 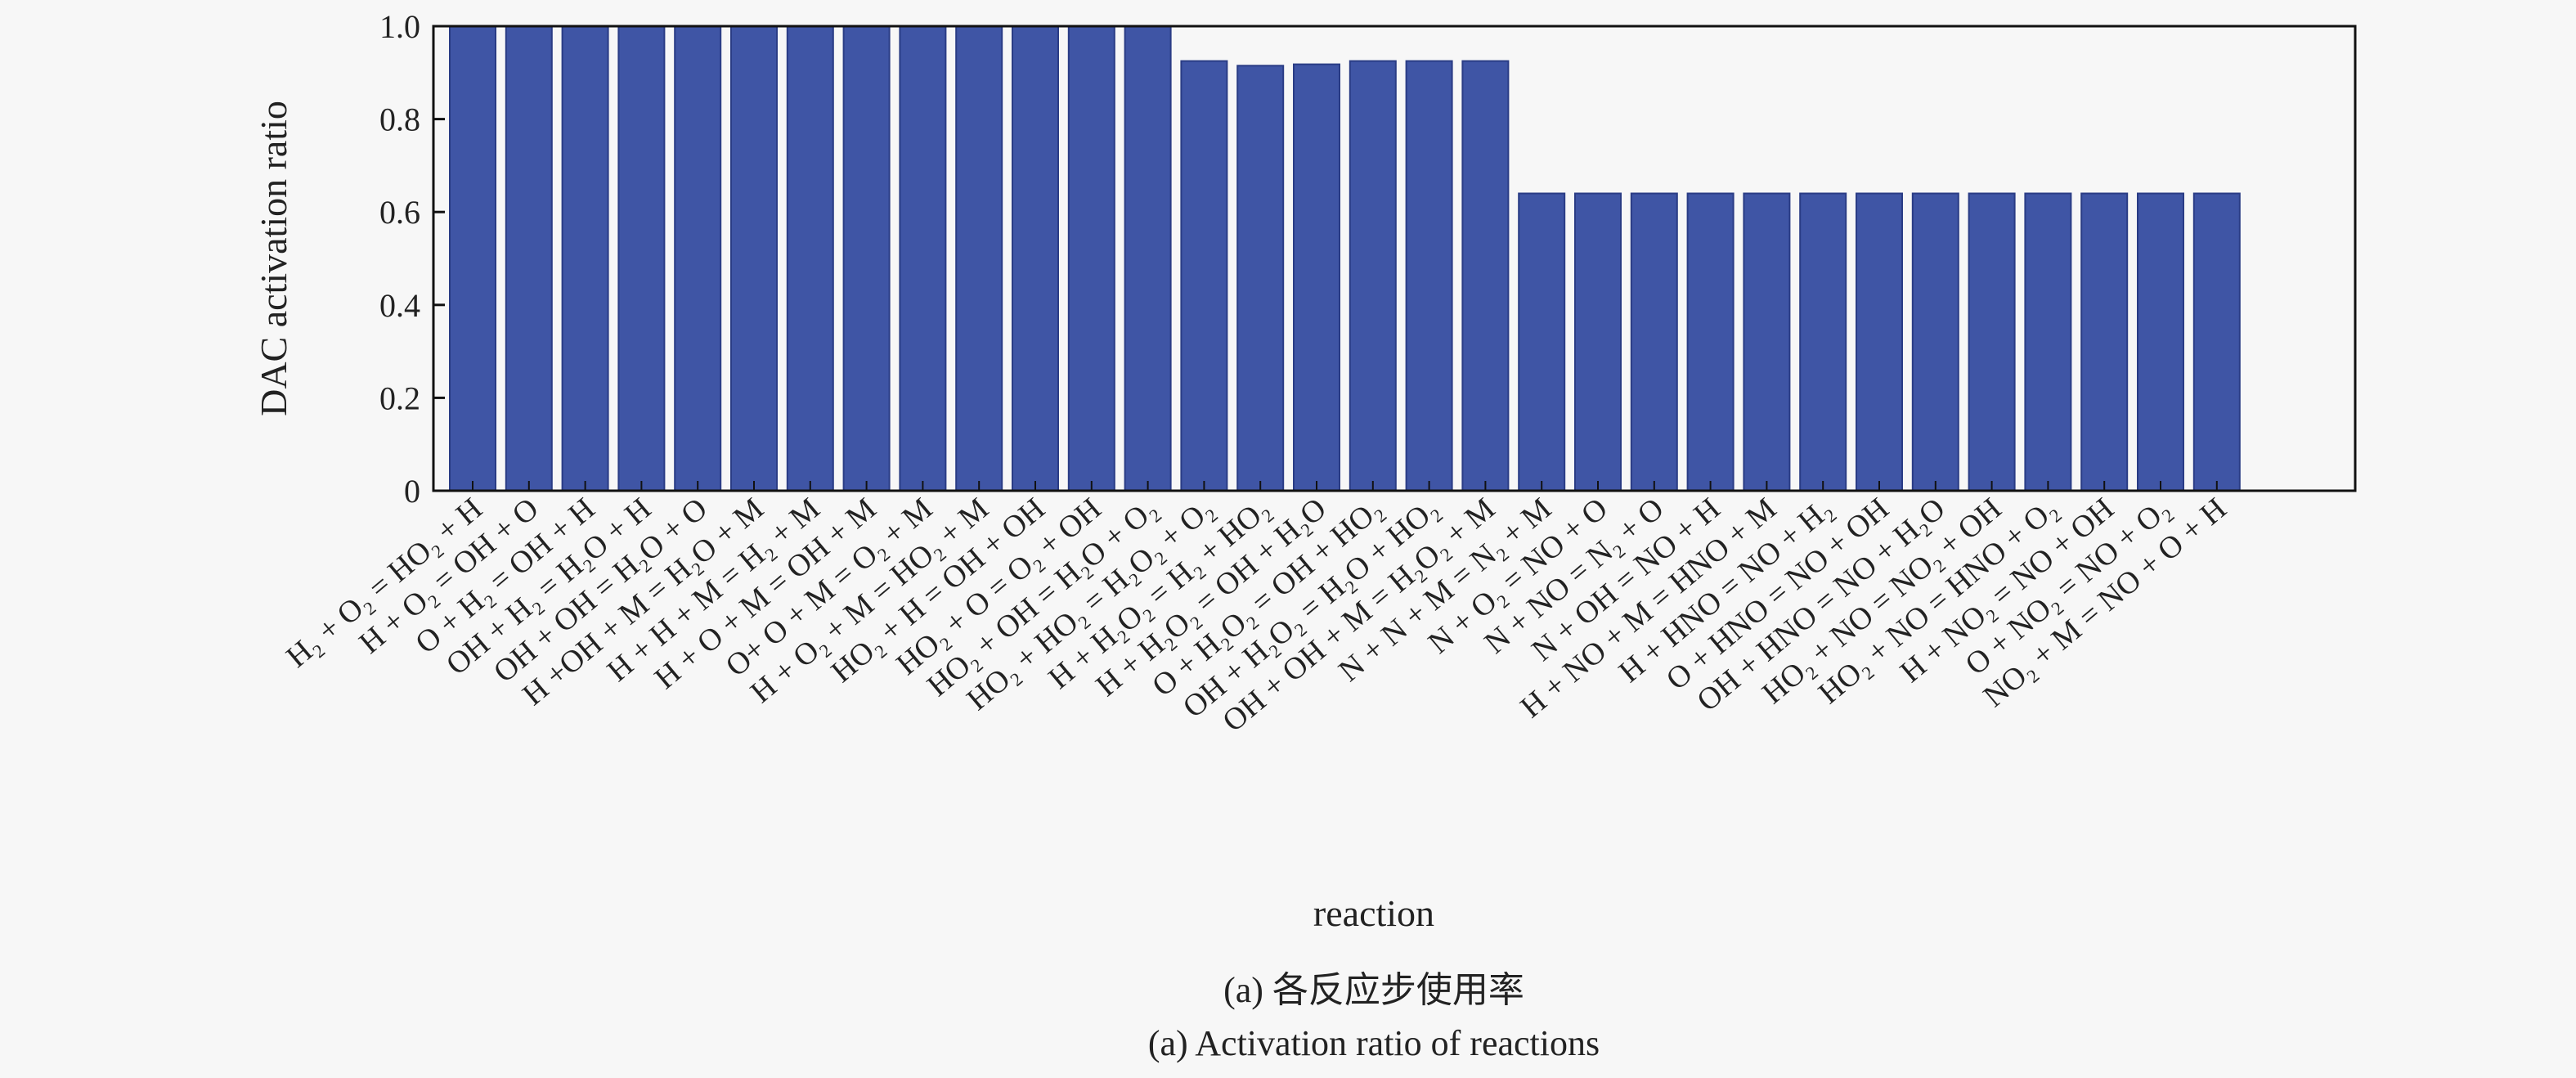 I want to click on y-tick-label: 0.2, so click(x=399, y=398).